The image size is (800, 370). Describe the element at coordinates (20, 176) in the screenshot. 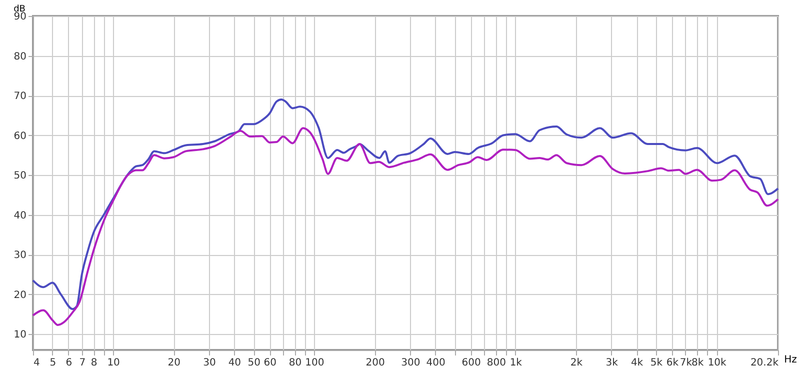

I see `y-tick-label: 50` at that location.